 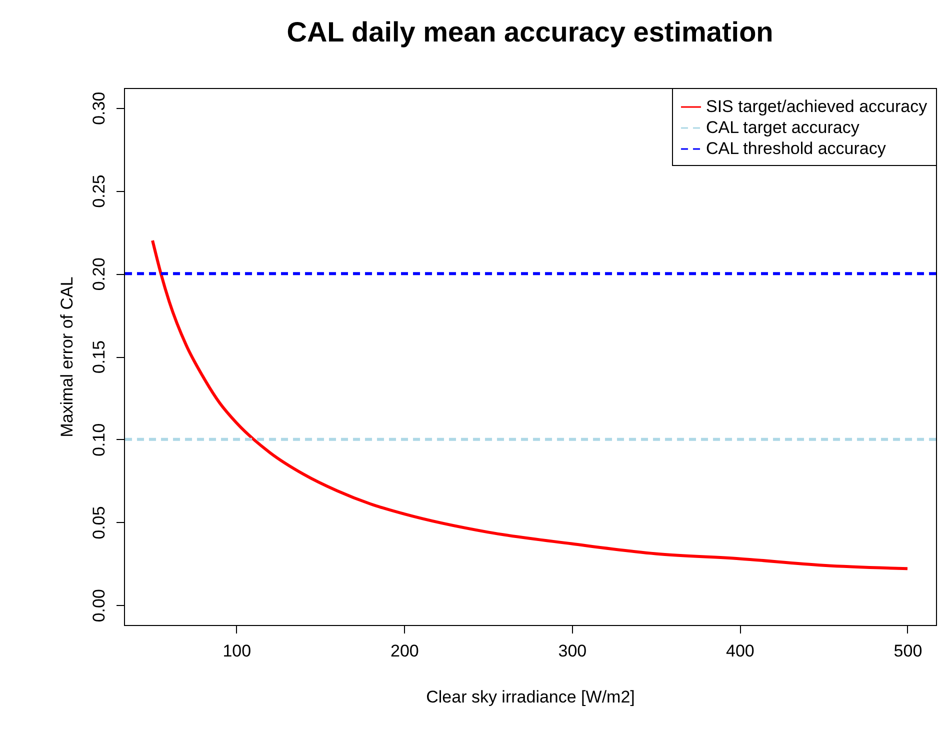 I want to click on y-tick-label: 0.15, so click(x=99, y=357).